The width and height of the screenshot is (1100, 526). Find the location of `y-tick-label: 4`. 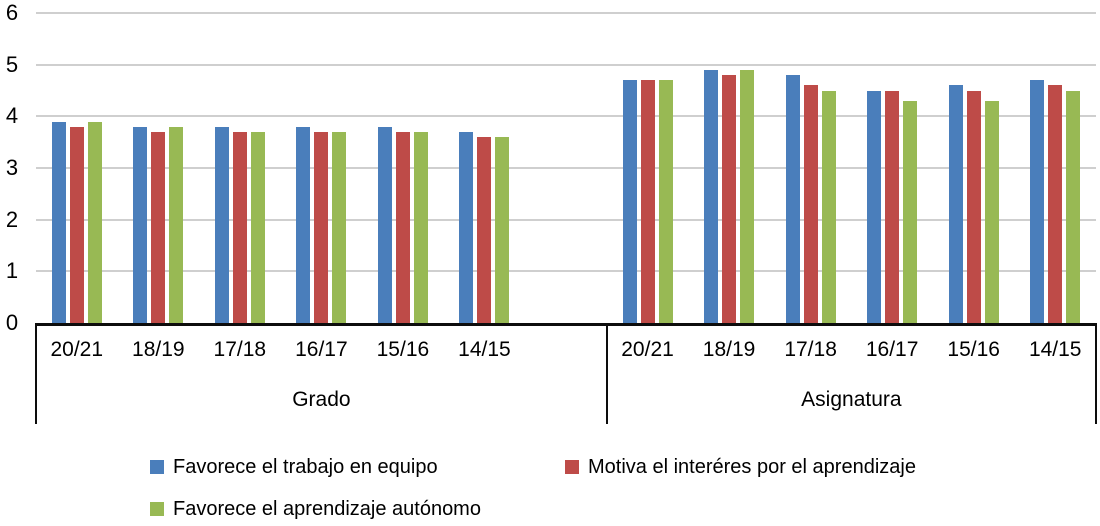

y-tick-label: 4 is located at coordinates (12, 116).